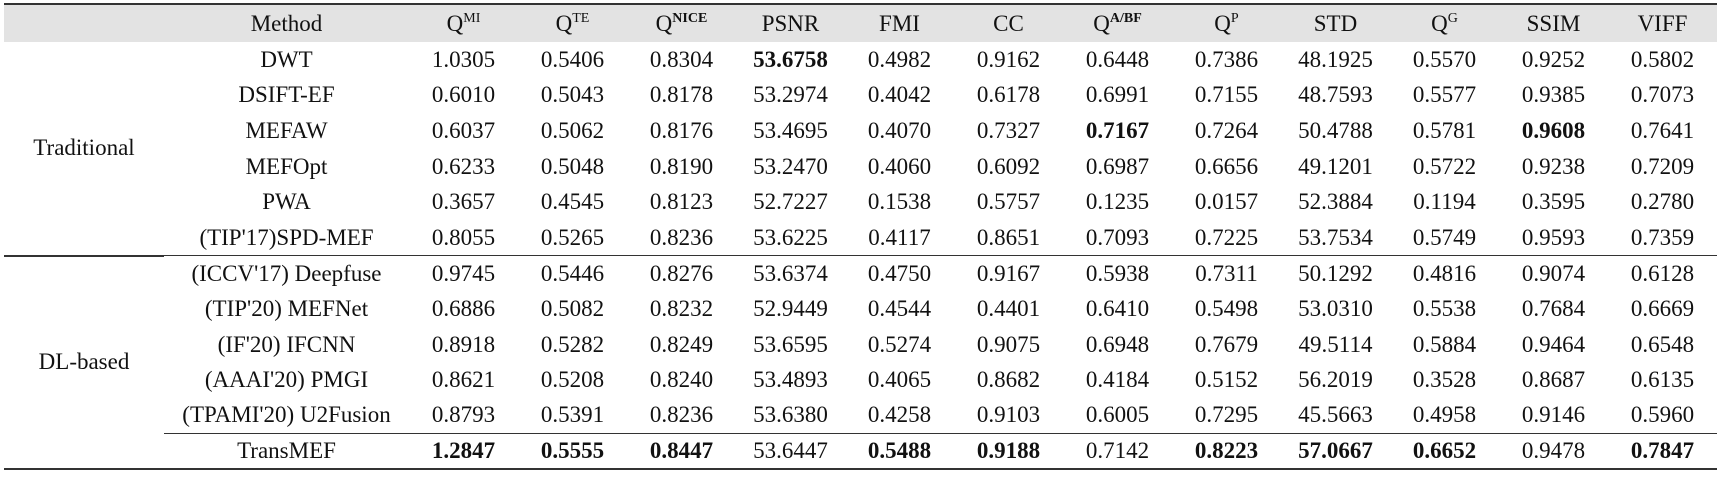 This screenshot has width=1721, height=477. I want to click on value-cell: 0.5048, so click(572, 166).